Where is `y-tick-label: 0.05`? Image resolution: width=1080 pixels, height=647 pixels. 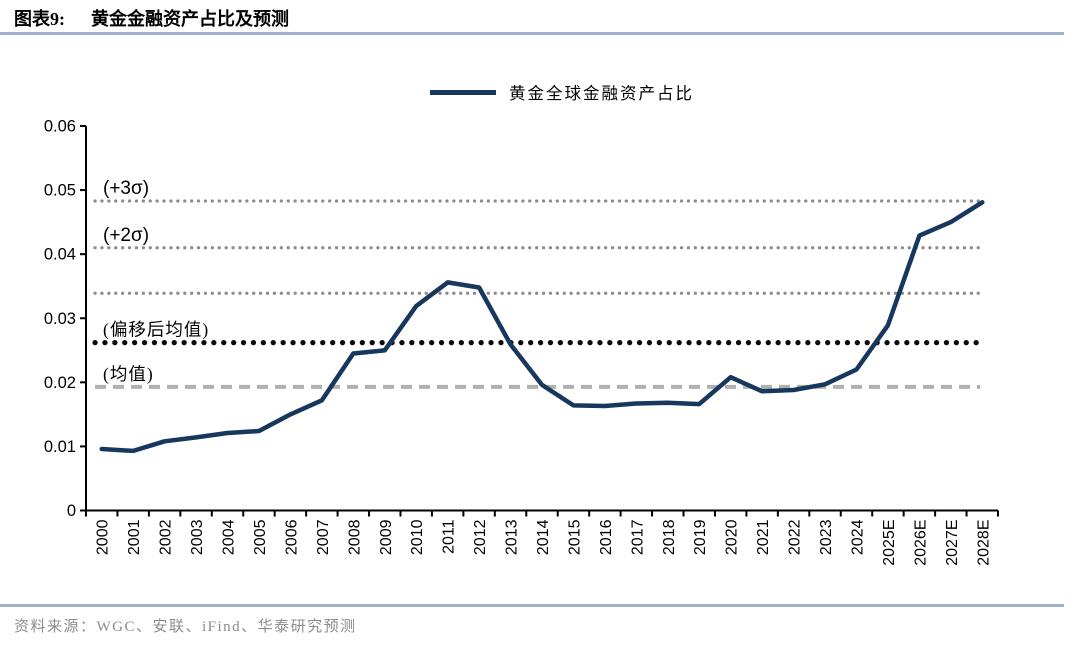 y-tick-label: 0.05 is located at coordinates (60, 191).